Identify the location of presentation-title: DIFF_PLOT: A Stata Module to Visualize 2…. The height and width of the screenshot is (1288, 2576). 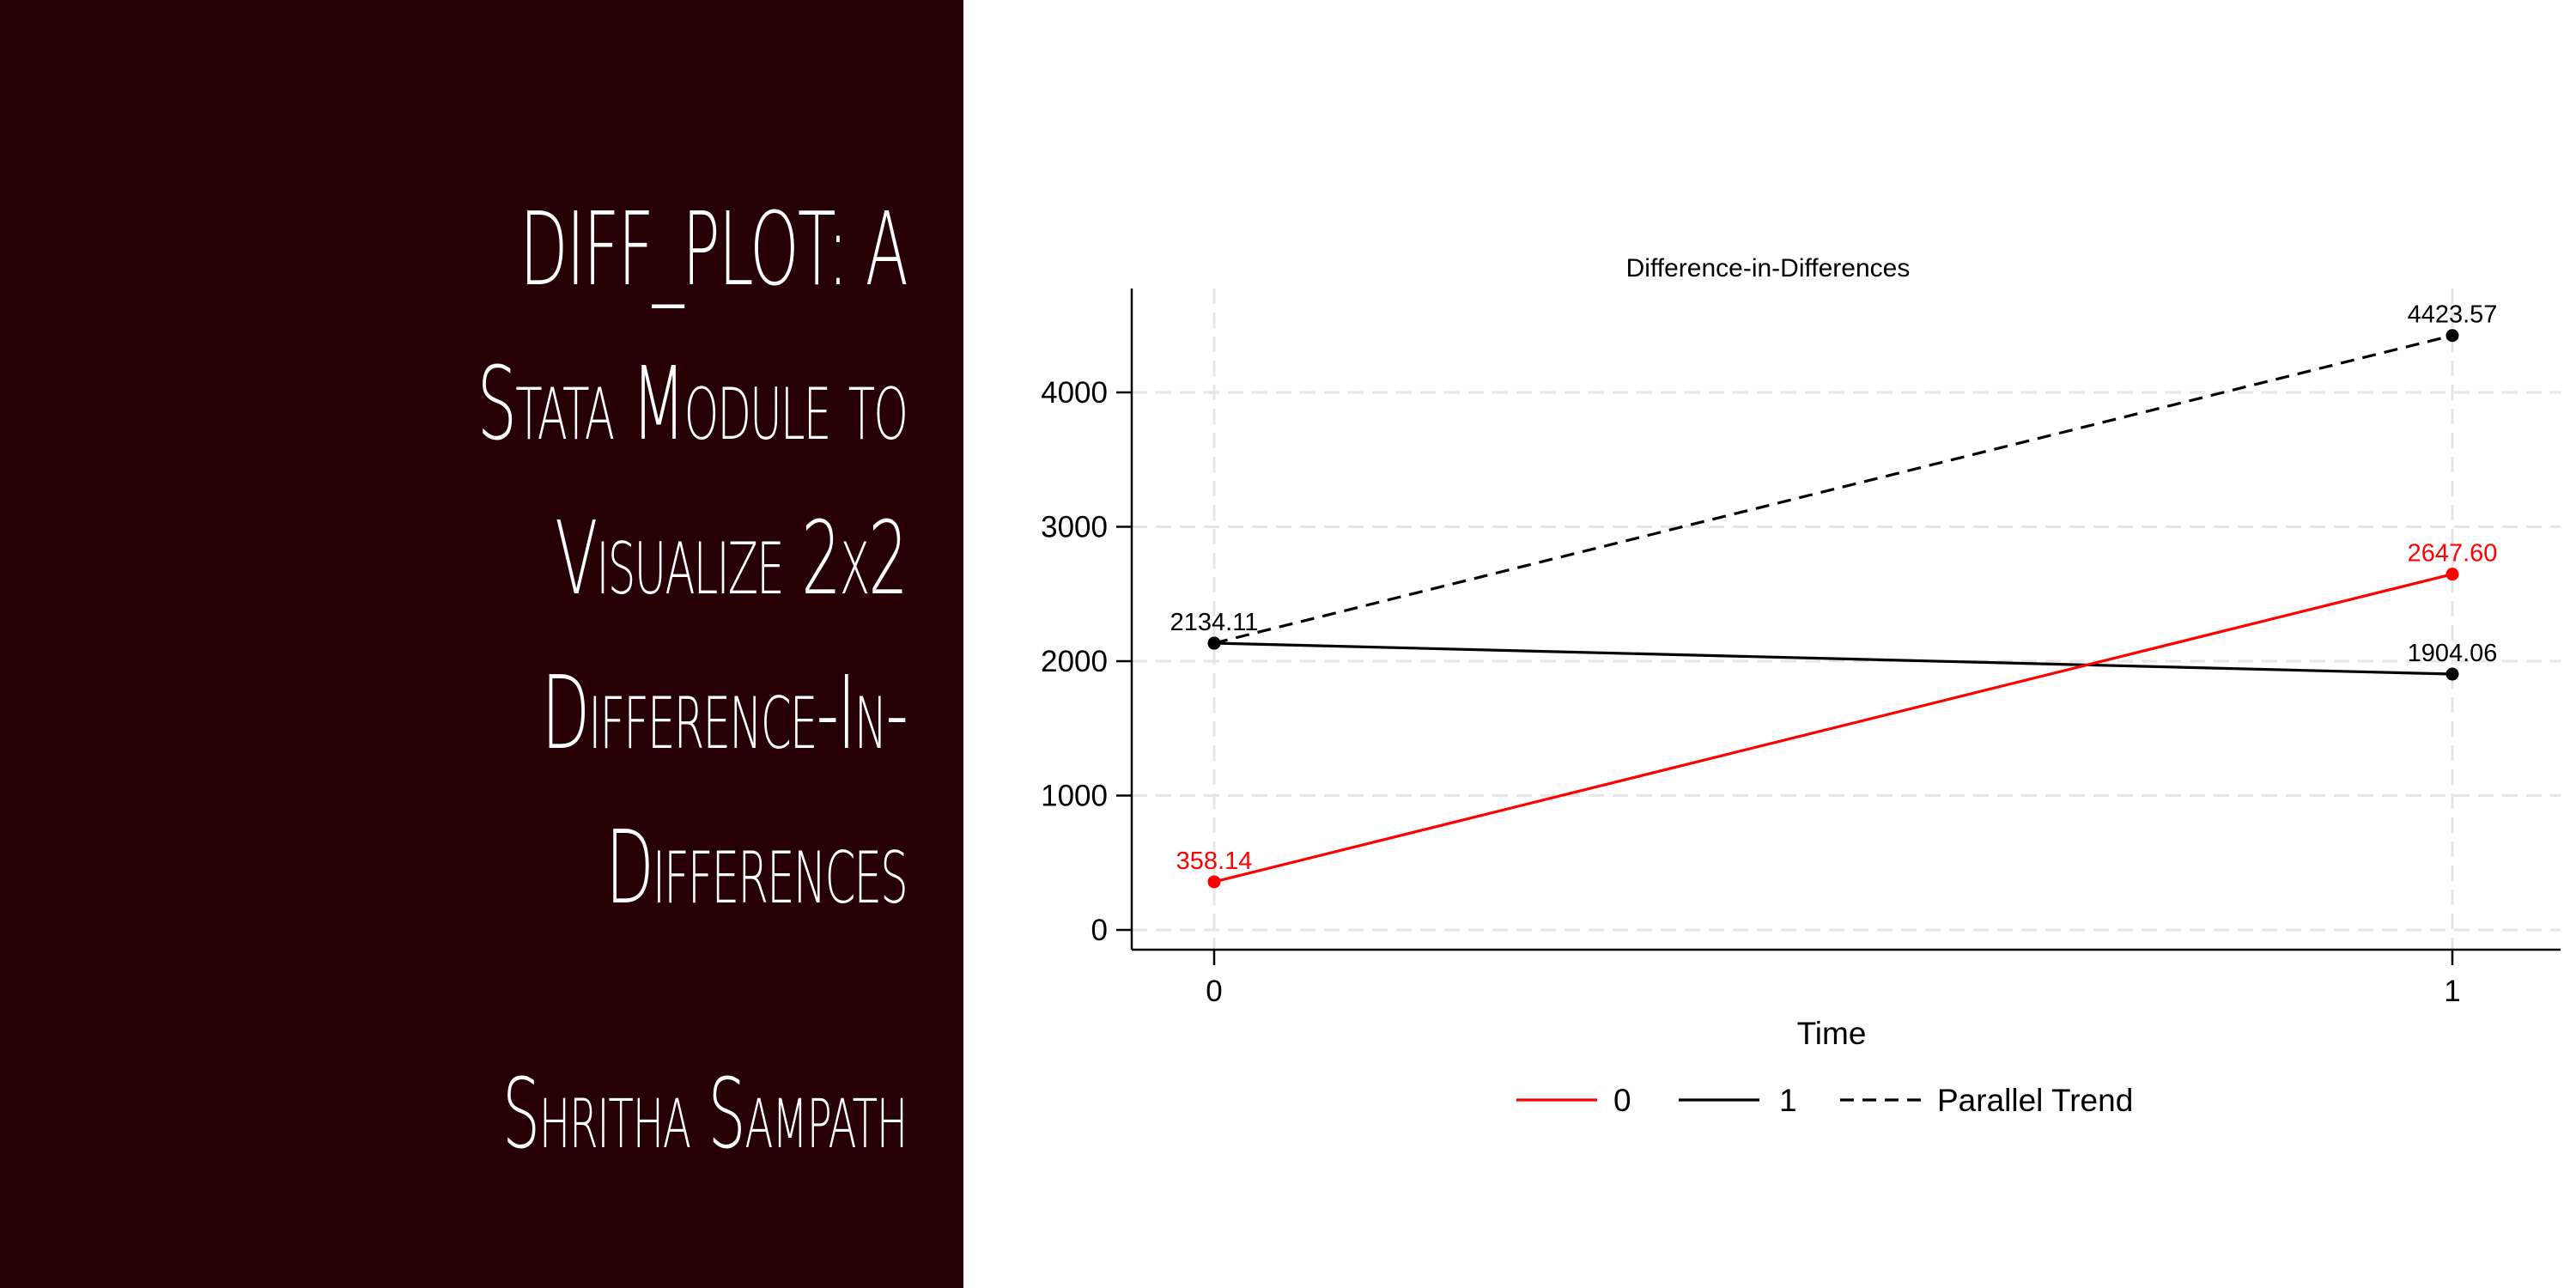
(693, 558).